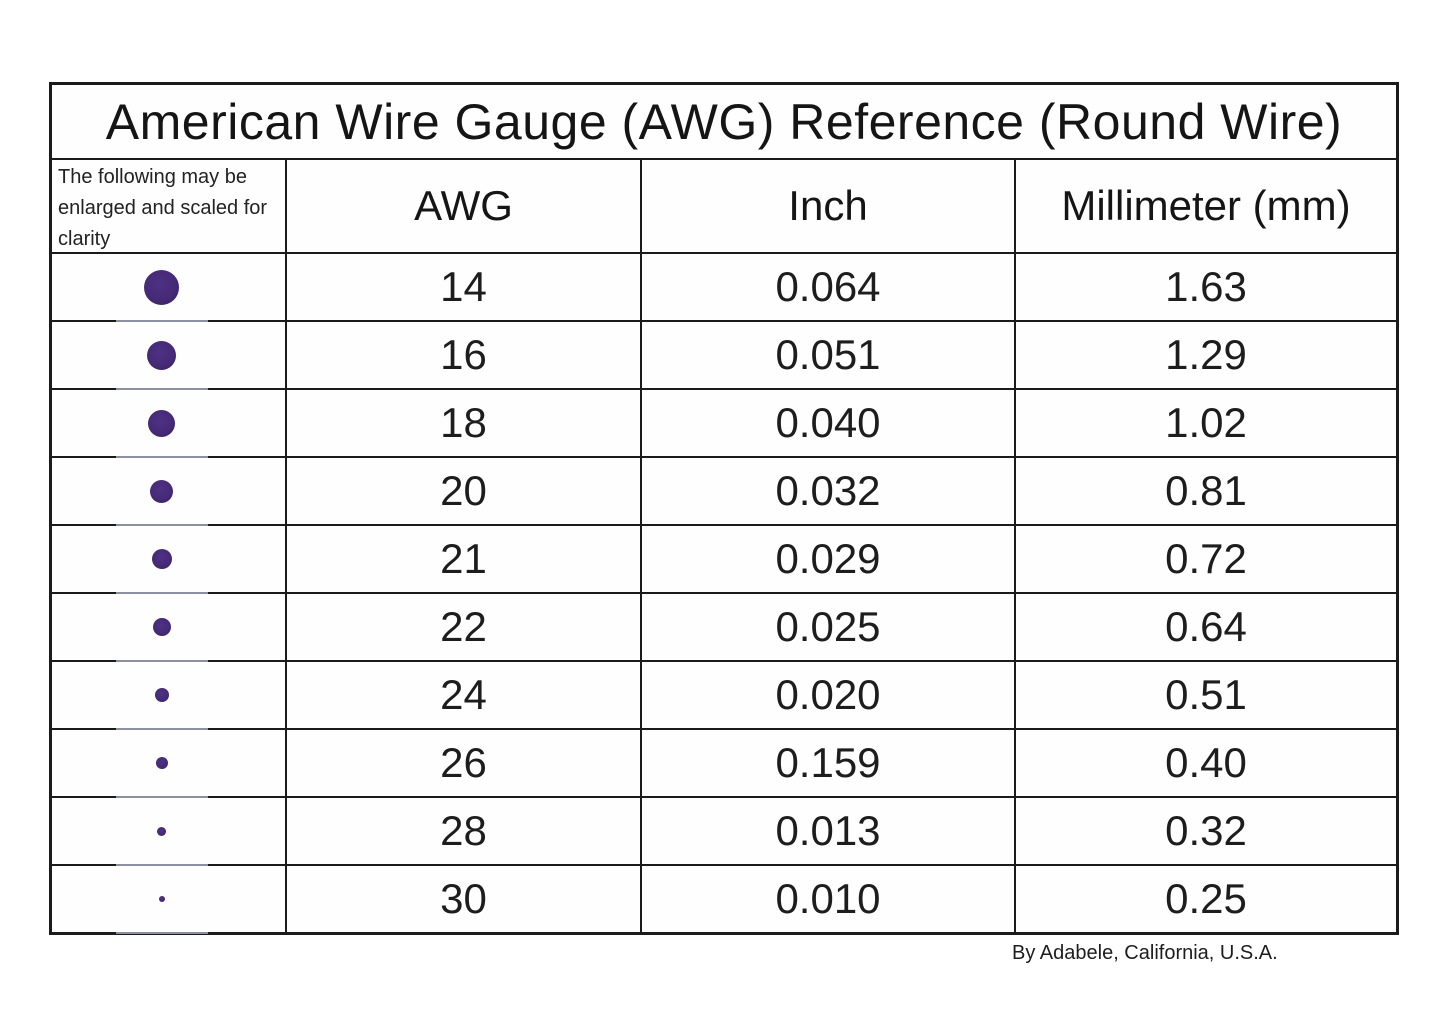  Describe the element at coordinates (827, 205) in the screenshot. I see `column-header-inch: Inch` at that location.